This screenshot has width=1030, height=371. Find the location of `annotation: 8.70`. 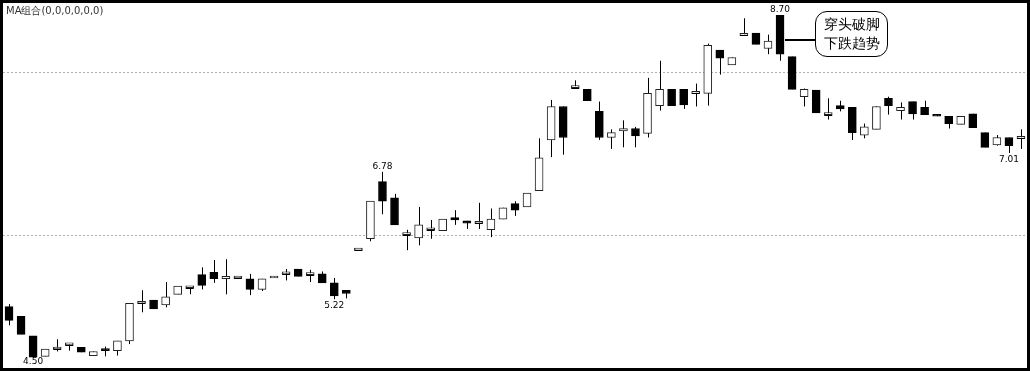

annotation: 8.70 is located at coordinates (780, 8).